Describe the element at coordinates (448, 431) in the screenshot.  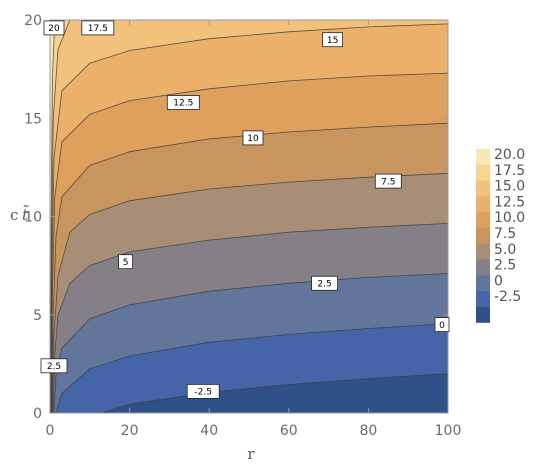
I see `x-tick-label: 100` at that location.